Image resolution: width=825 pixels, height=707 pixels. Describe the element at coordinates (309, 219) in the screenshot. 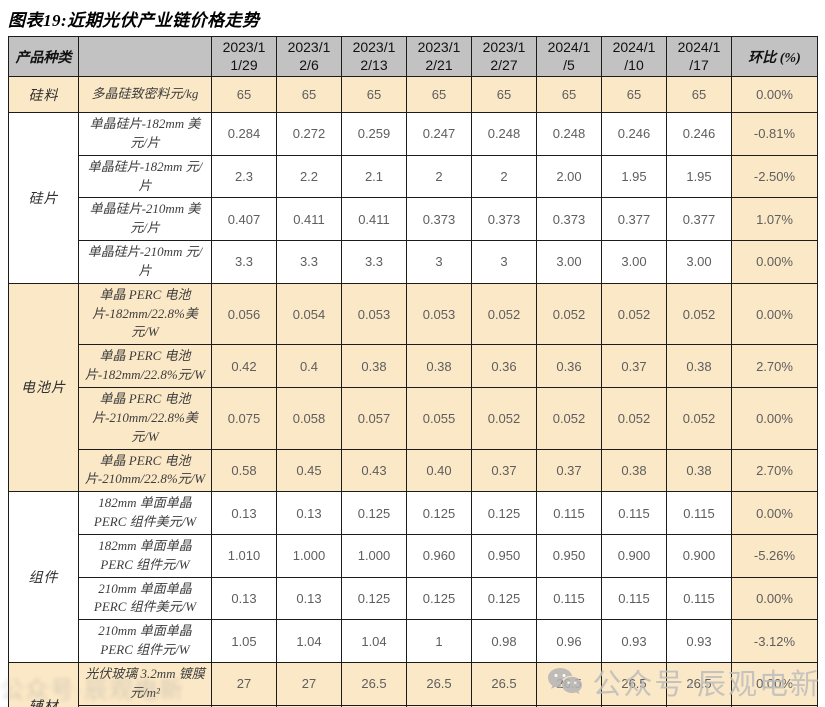

I see `price-cell-1: 0.411` at that location.